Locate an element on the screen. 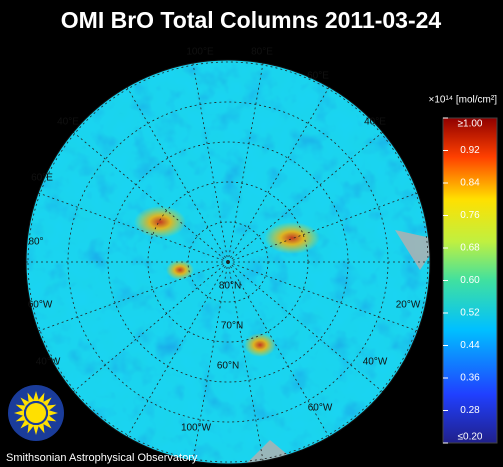 The width and height of the screenshot is (503, 467). map-label: 60°N is located at coordinates (228, 366).